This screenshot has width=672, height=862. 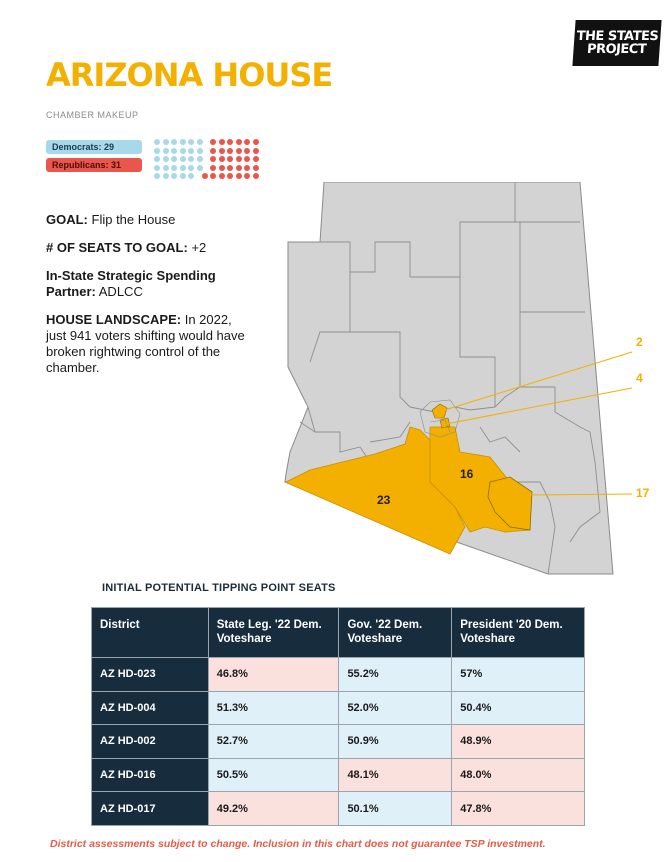 What do you see at coordinates (384, 500) in the screenshot?
I see `district-23-label: 23` at bounding box center [384, 500].